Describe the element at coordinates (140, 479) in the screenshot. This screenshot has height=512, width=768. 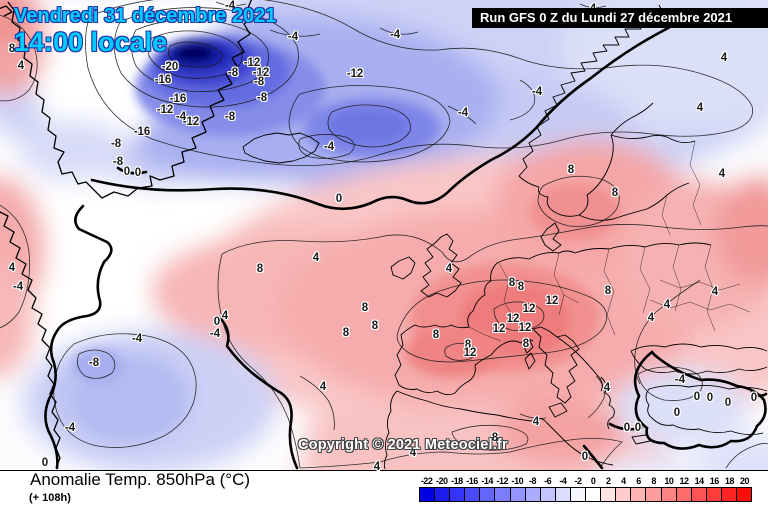
I see `variable-title: Anomalie Temp. 850hPa (°C)` at that location.